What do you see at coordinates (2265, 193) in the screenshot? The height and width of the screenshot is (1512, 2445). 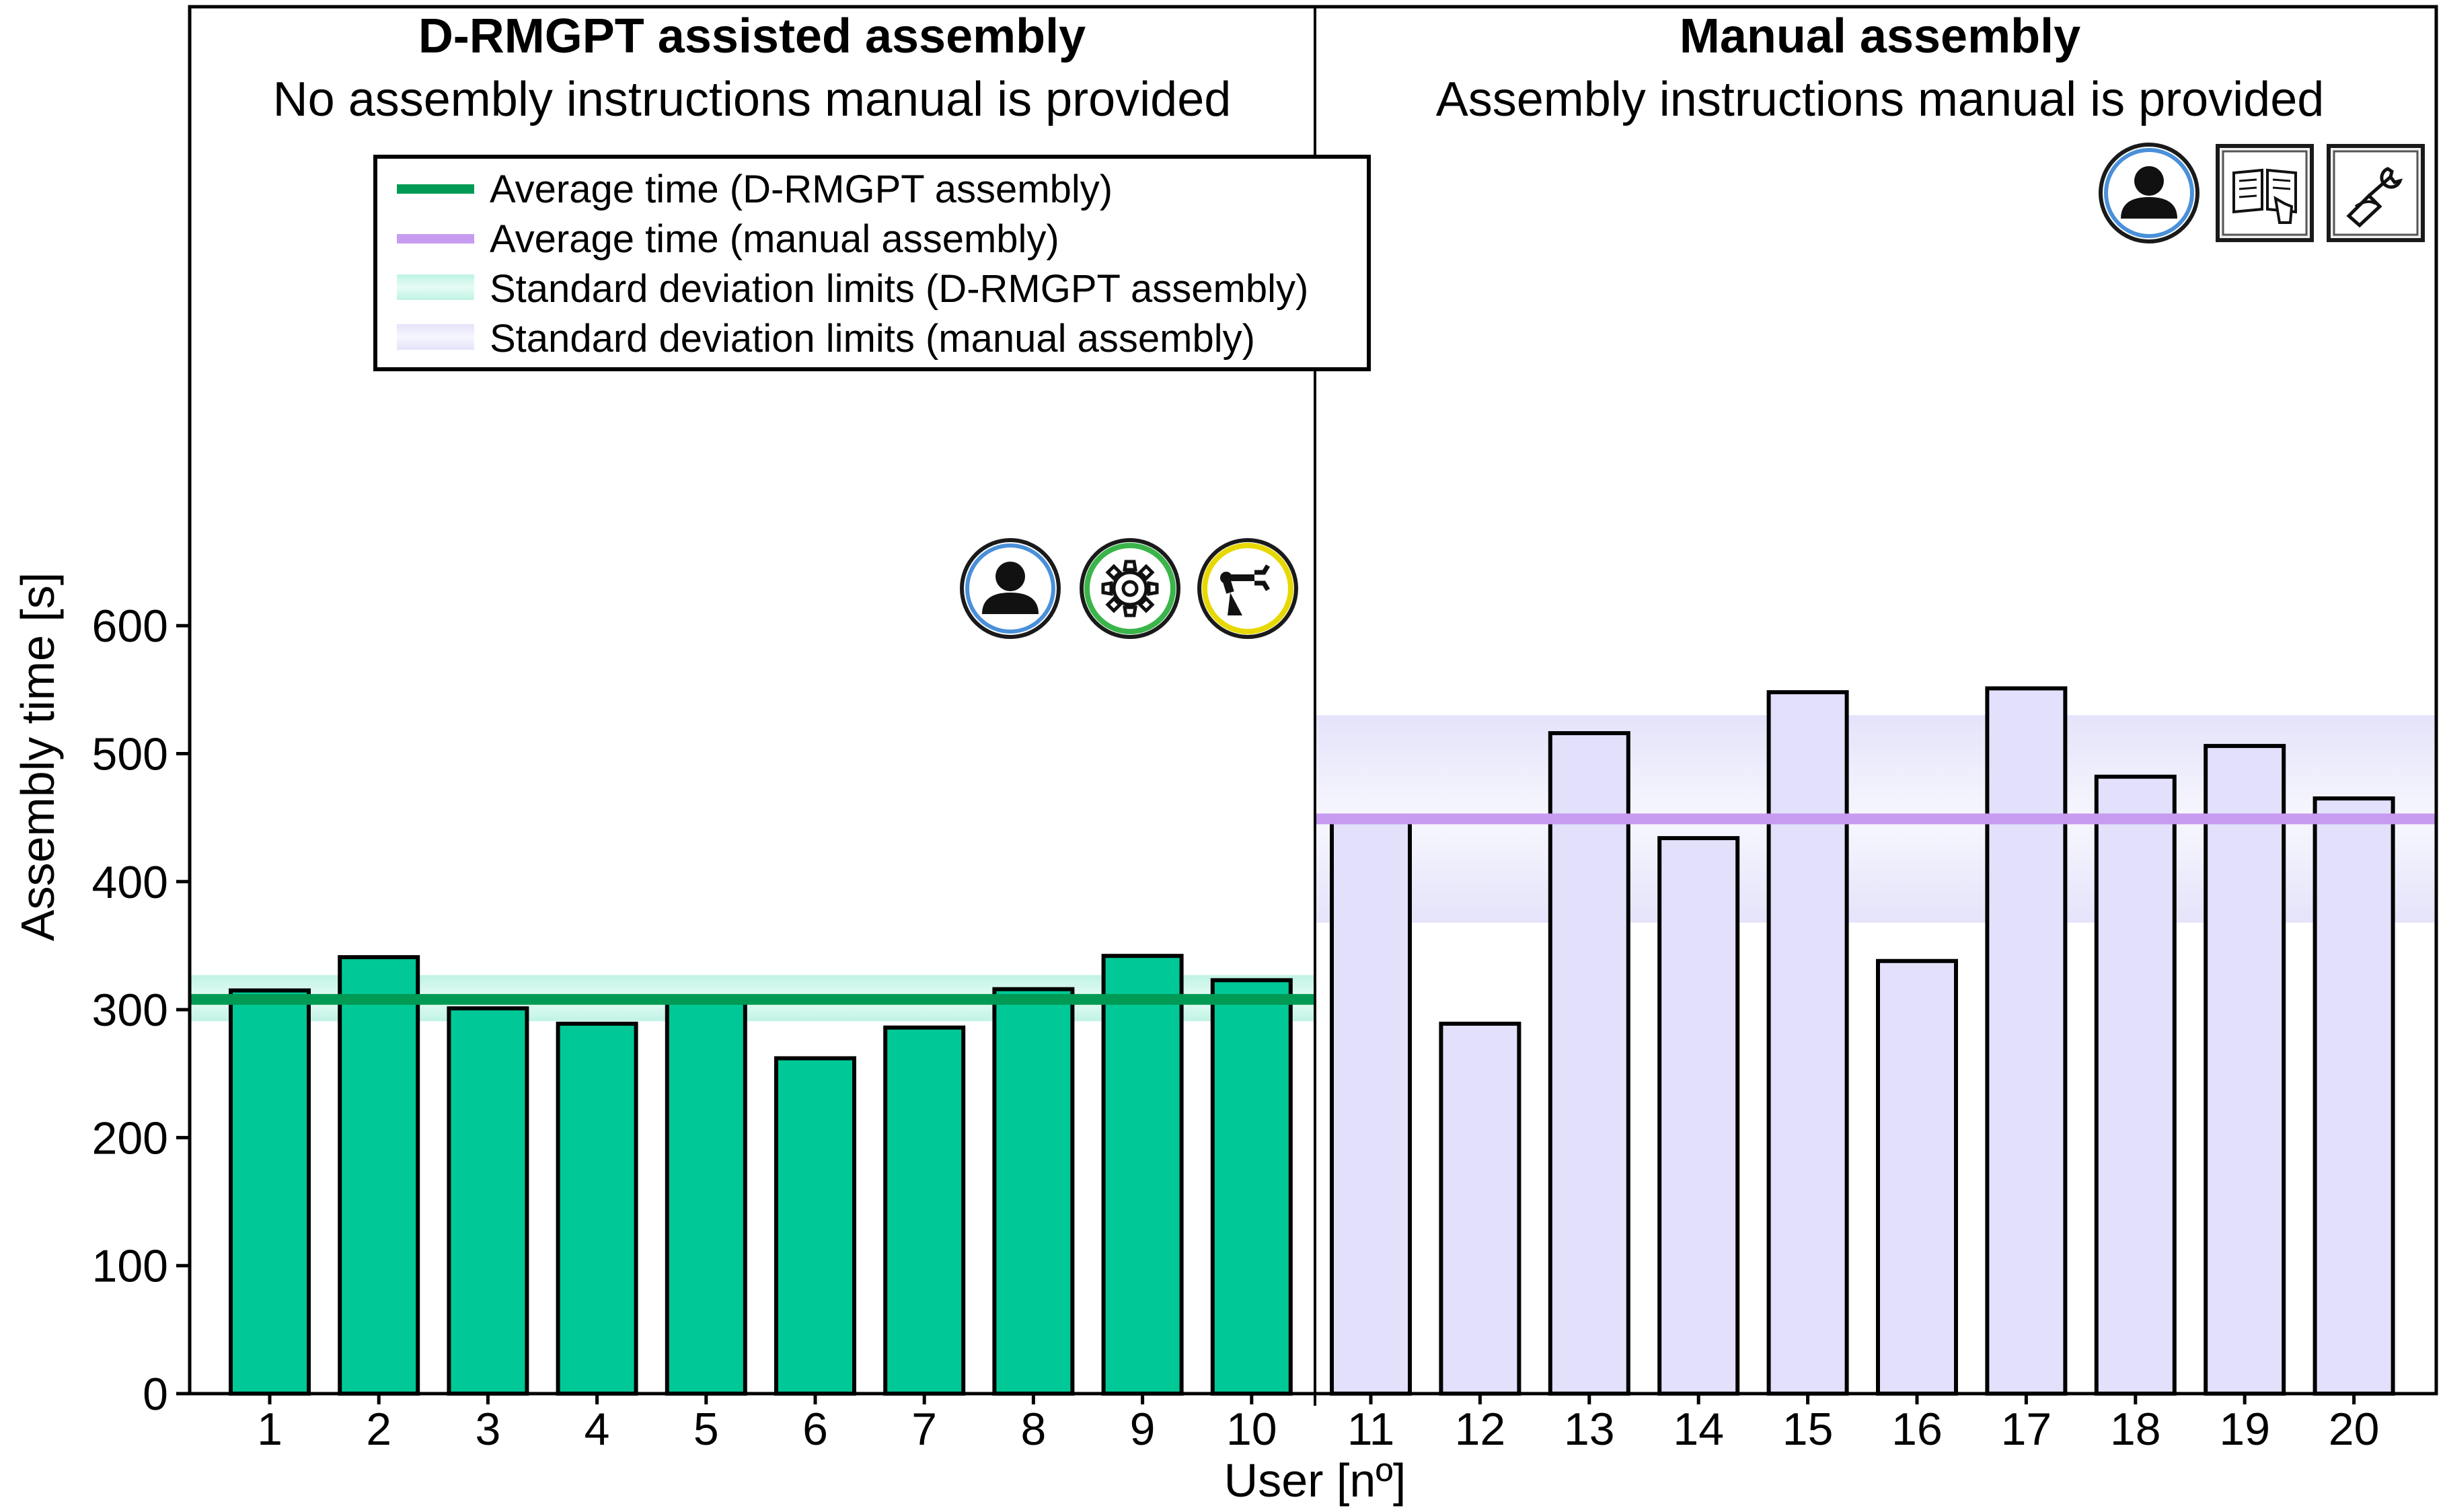 I see `manual-book-icon` at bounding box center [2265, 193].